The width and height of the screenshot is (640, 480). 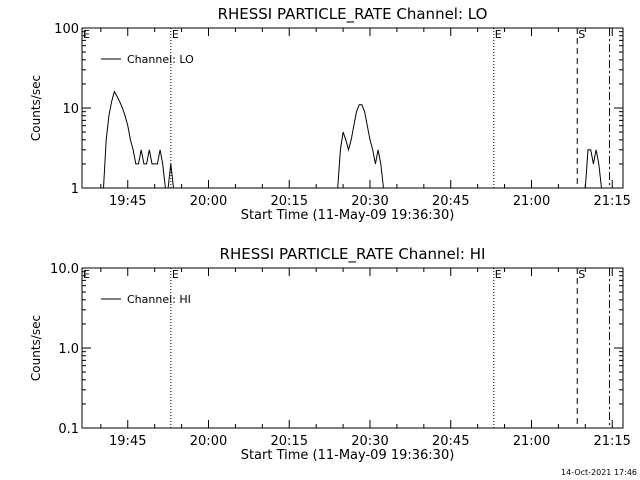 What do you see at coordinates (66, 29) in the screenshot?
I see `y-tick-label: 100` at bounding box center [66, 29].